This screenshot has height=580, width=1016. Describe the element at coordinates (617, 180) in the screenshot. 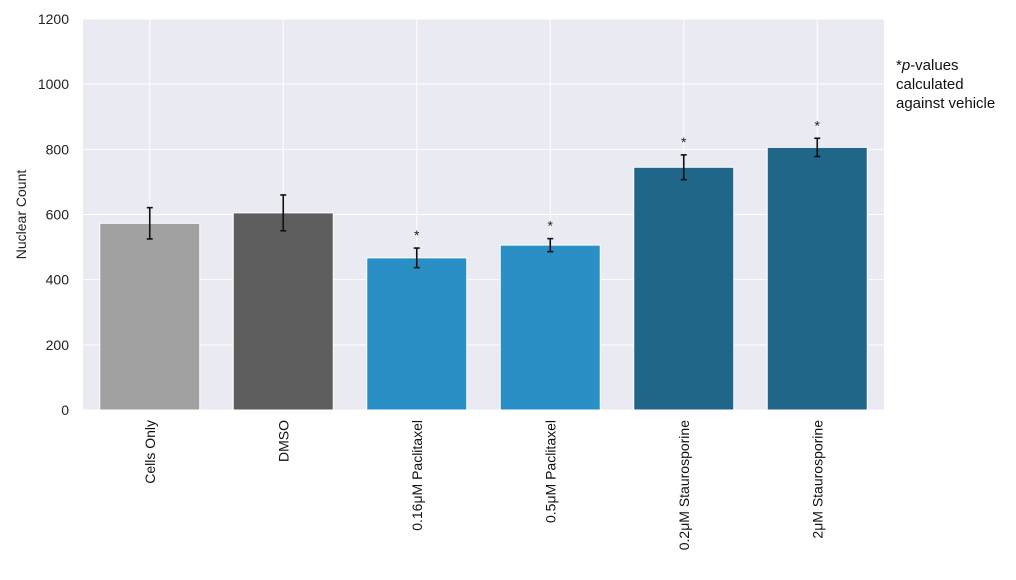

I see `significance-markers: * * * *` at that location.